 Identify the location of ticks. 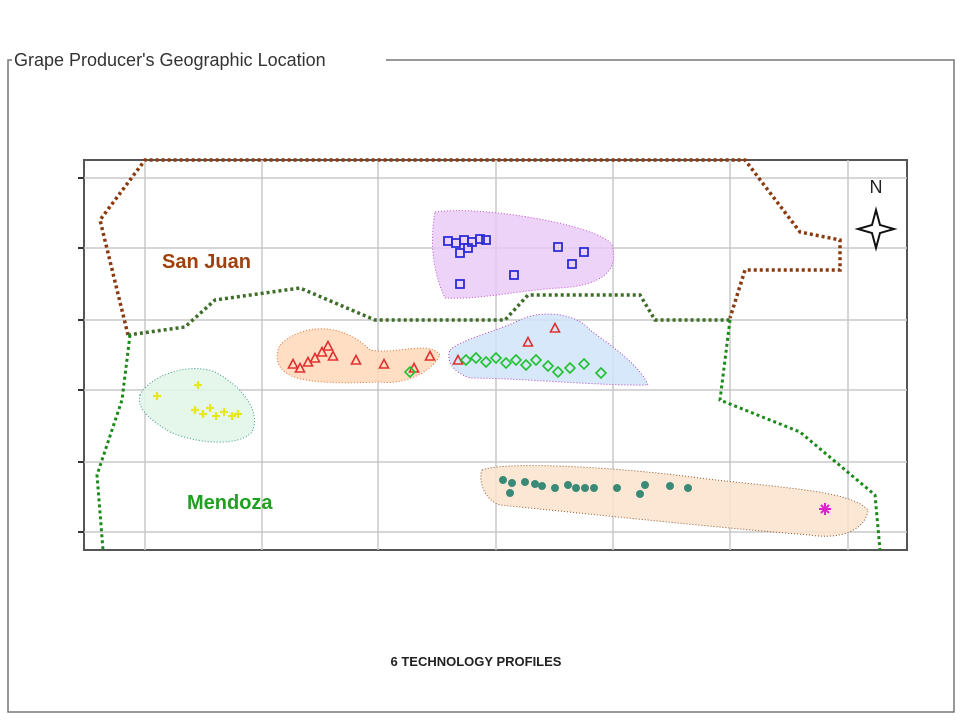
(81, 355).